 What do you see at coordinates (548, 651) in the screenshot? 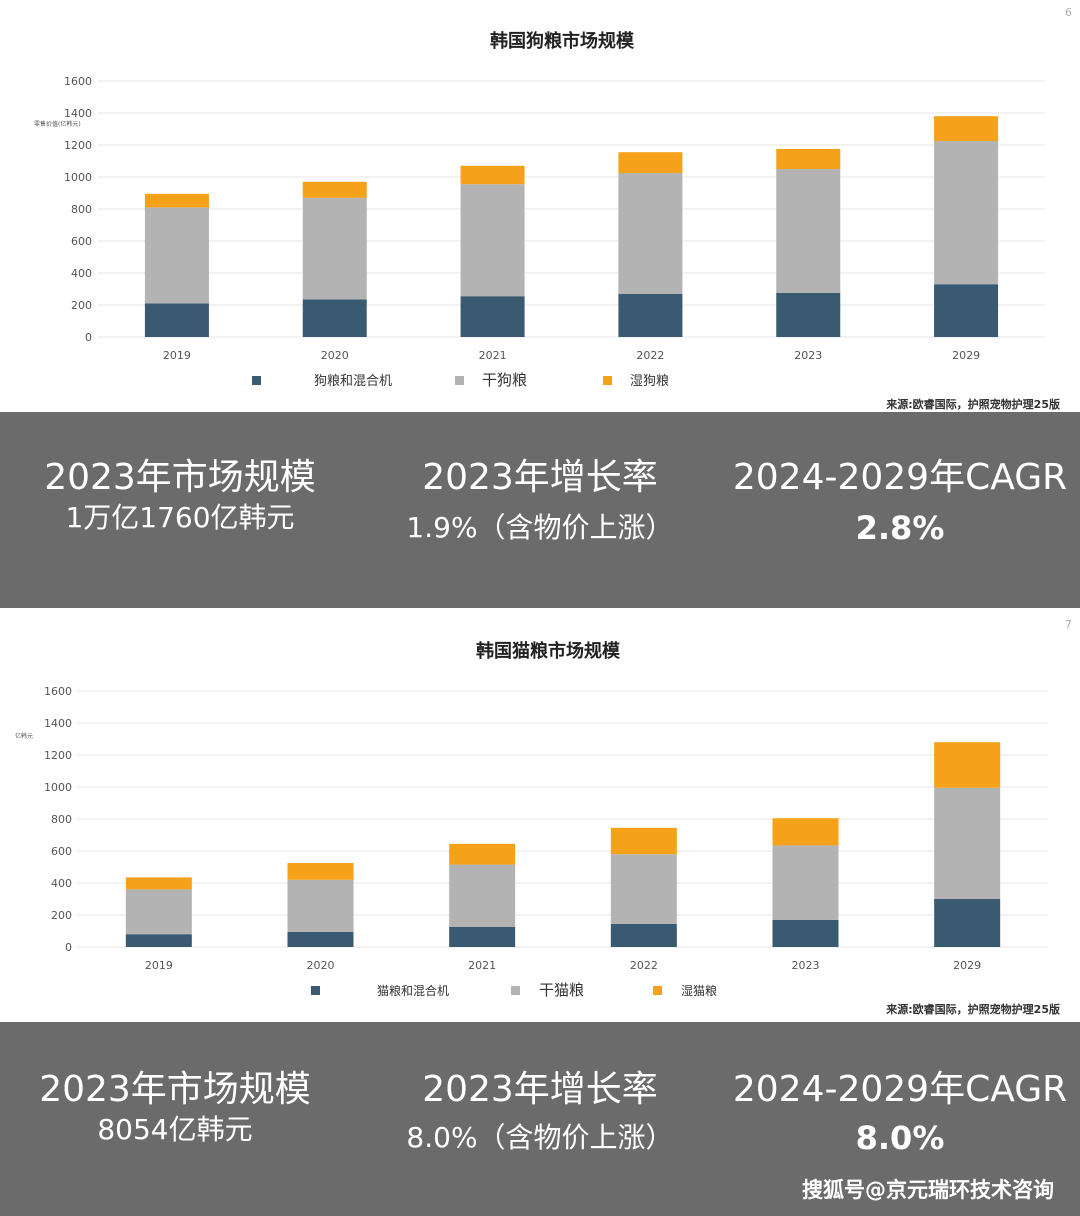
I see `chart-title: 韩国猫粮市场规模` at bounding box center [548, 651].